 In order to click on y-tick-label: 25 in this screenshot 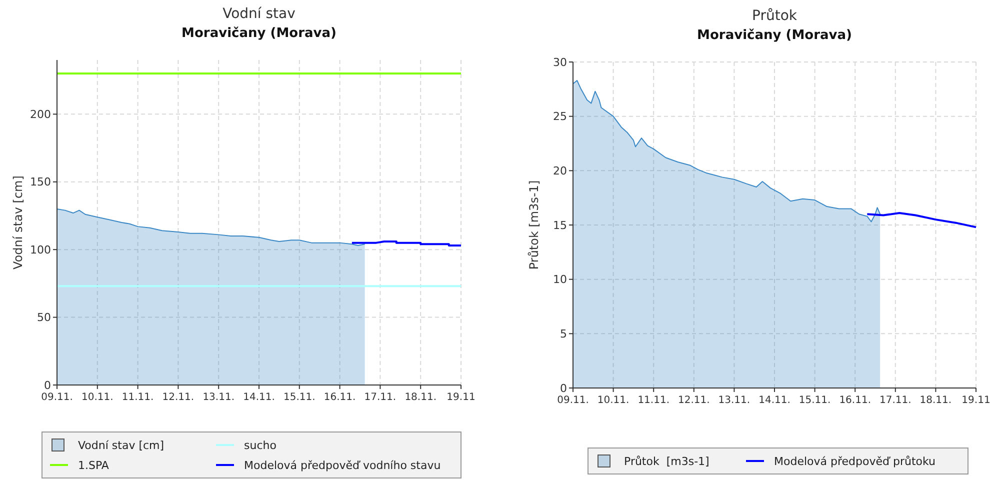, I will do `click(560, 117)`.